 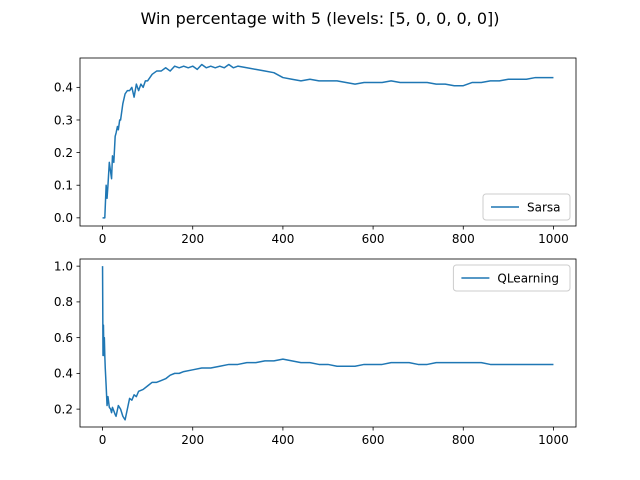 What do you see at coordinates (63, 218) in the screenshot?
I see `y-tick-label: 0.0` at bounding box center [63, 218].